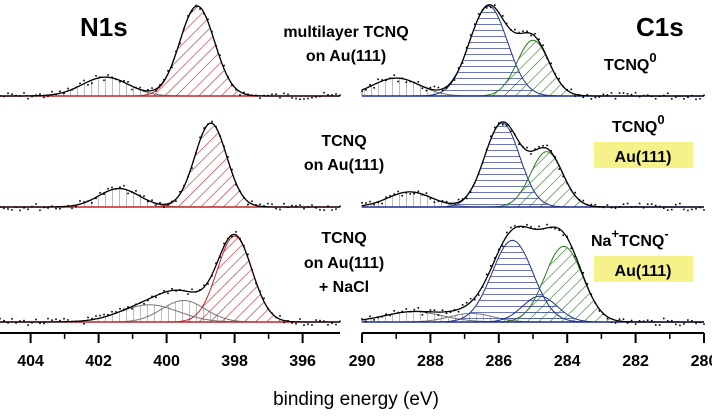 This screenshot has width=712, height=416. I want to click on n1s-row2, so click(170, 166).